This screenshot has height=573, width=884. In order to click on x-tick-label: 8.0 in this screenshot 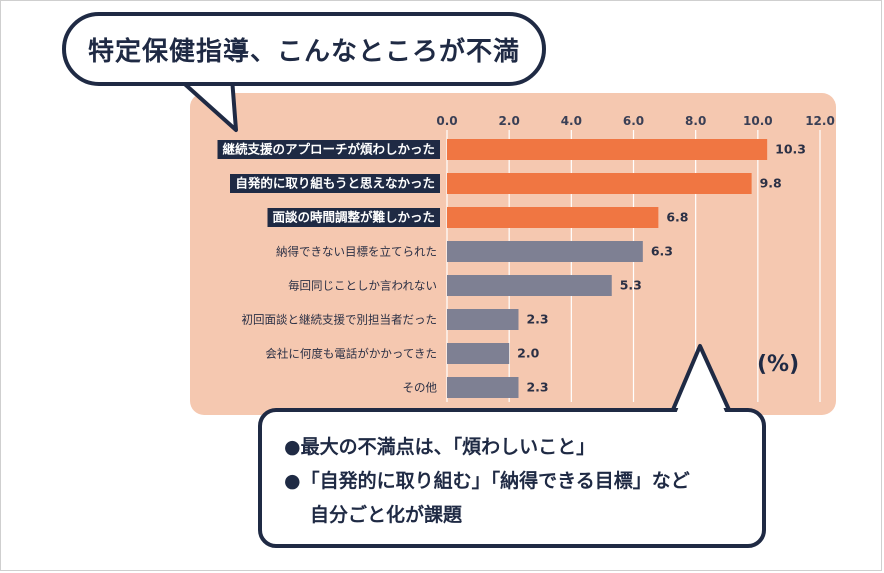, I will do `click(695, 121)`.